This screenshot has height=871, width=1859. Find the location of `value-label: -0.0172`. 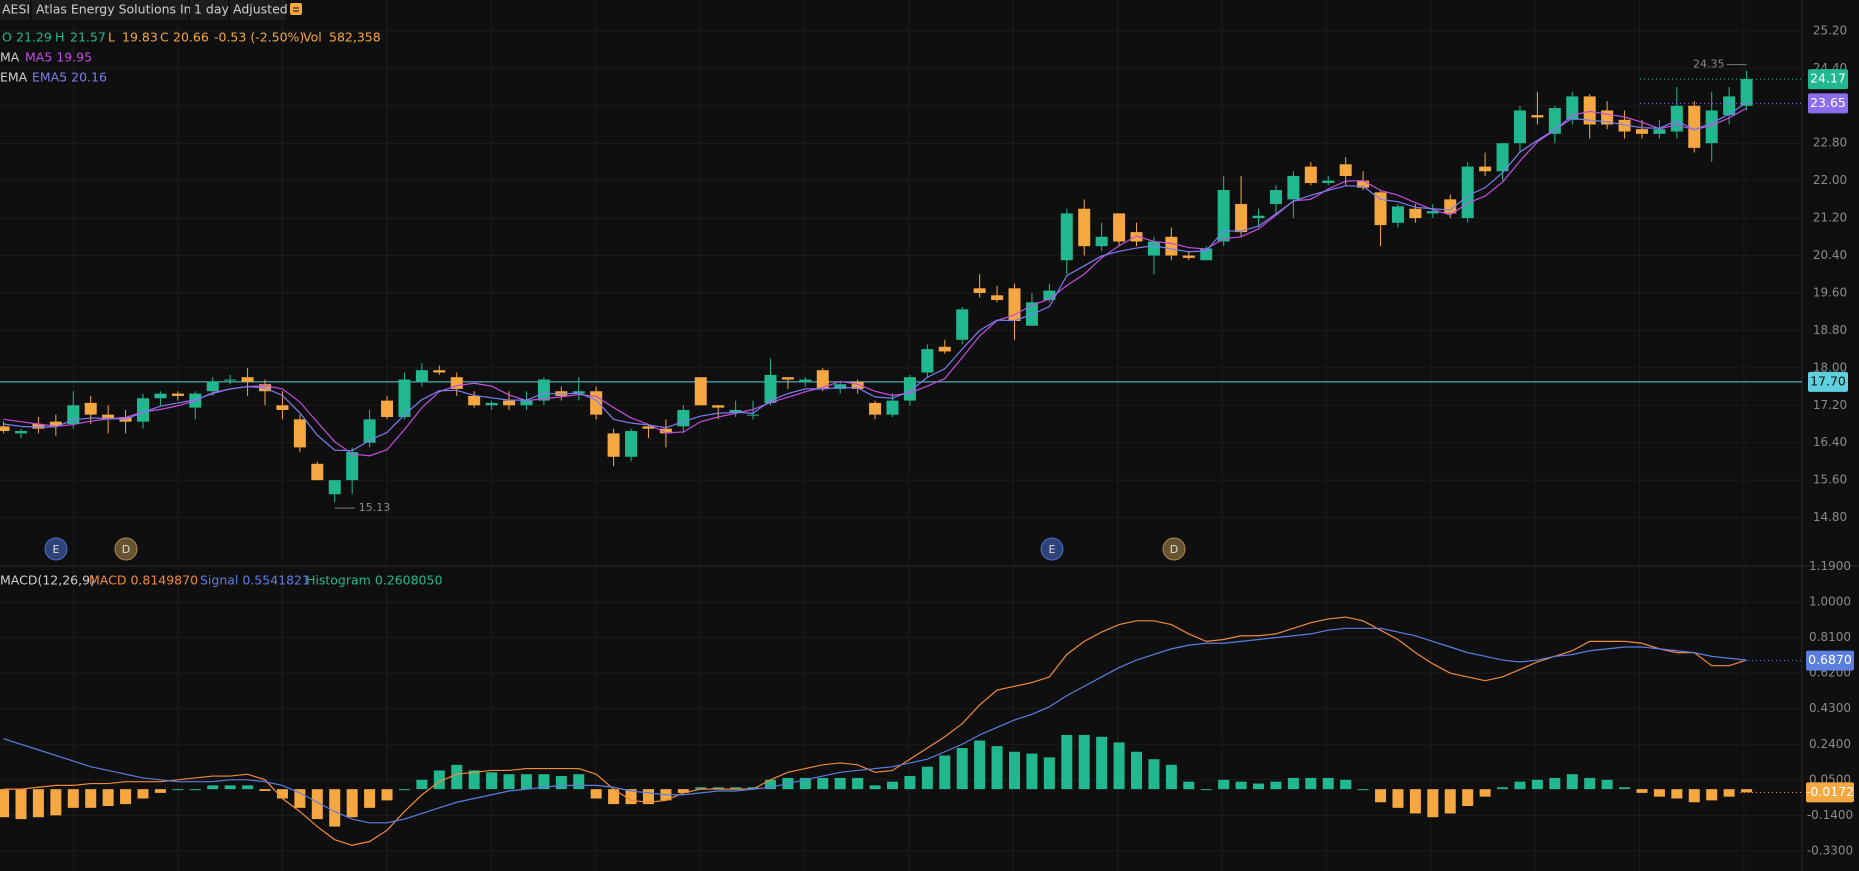

value-label: -0.0172 is located at coordinates (1830, 791).